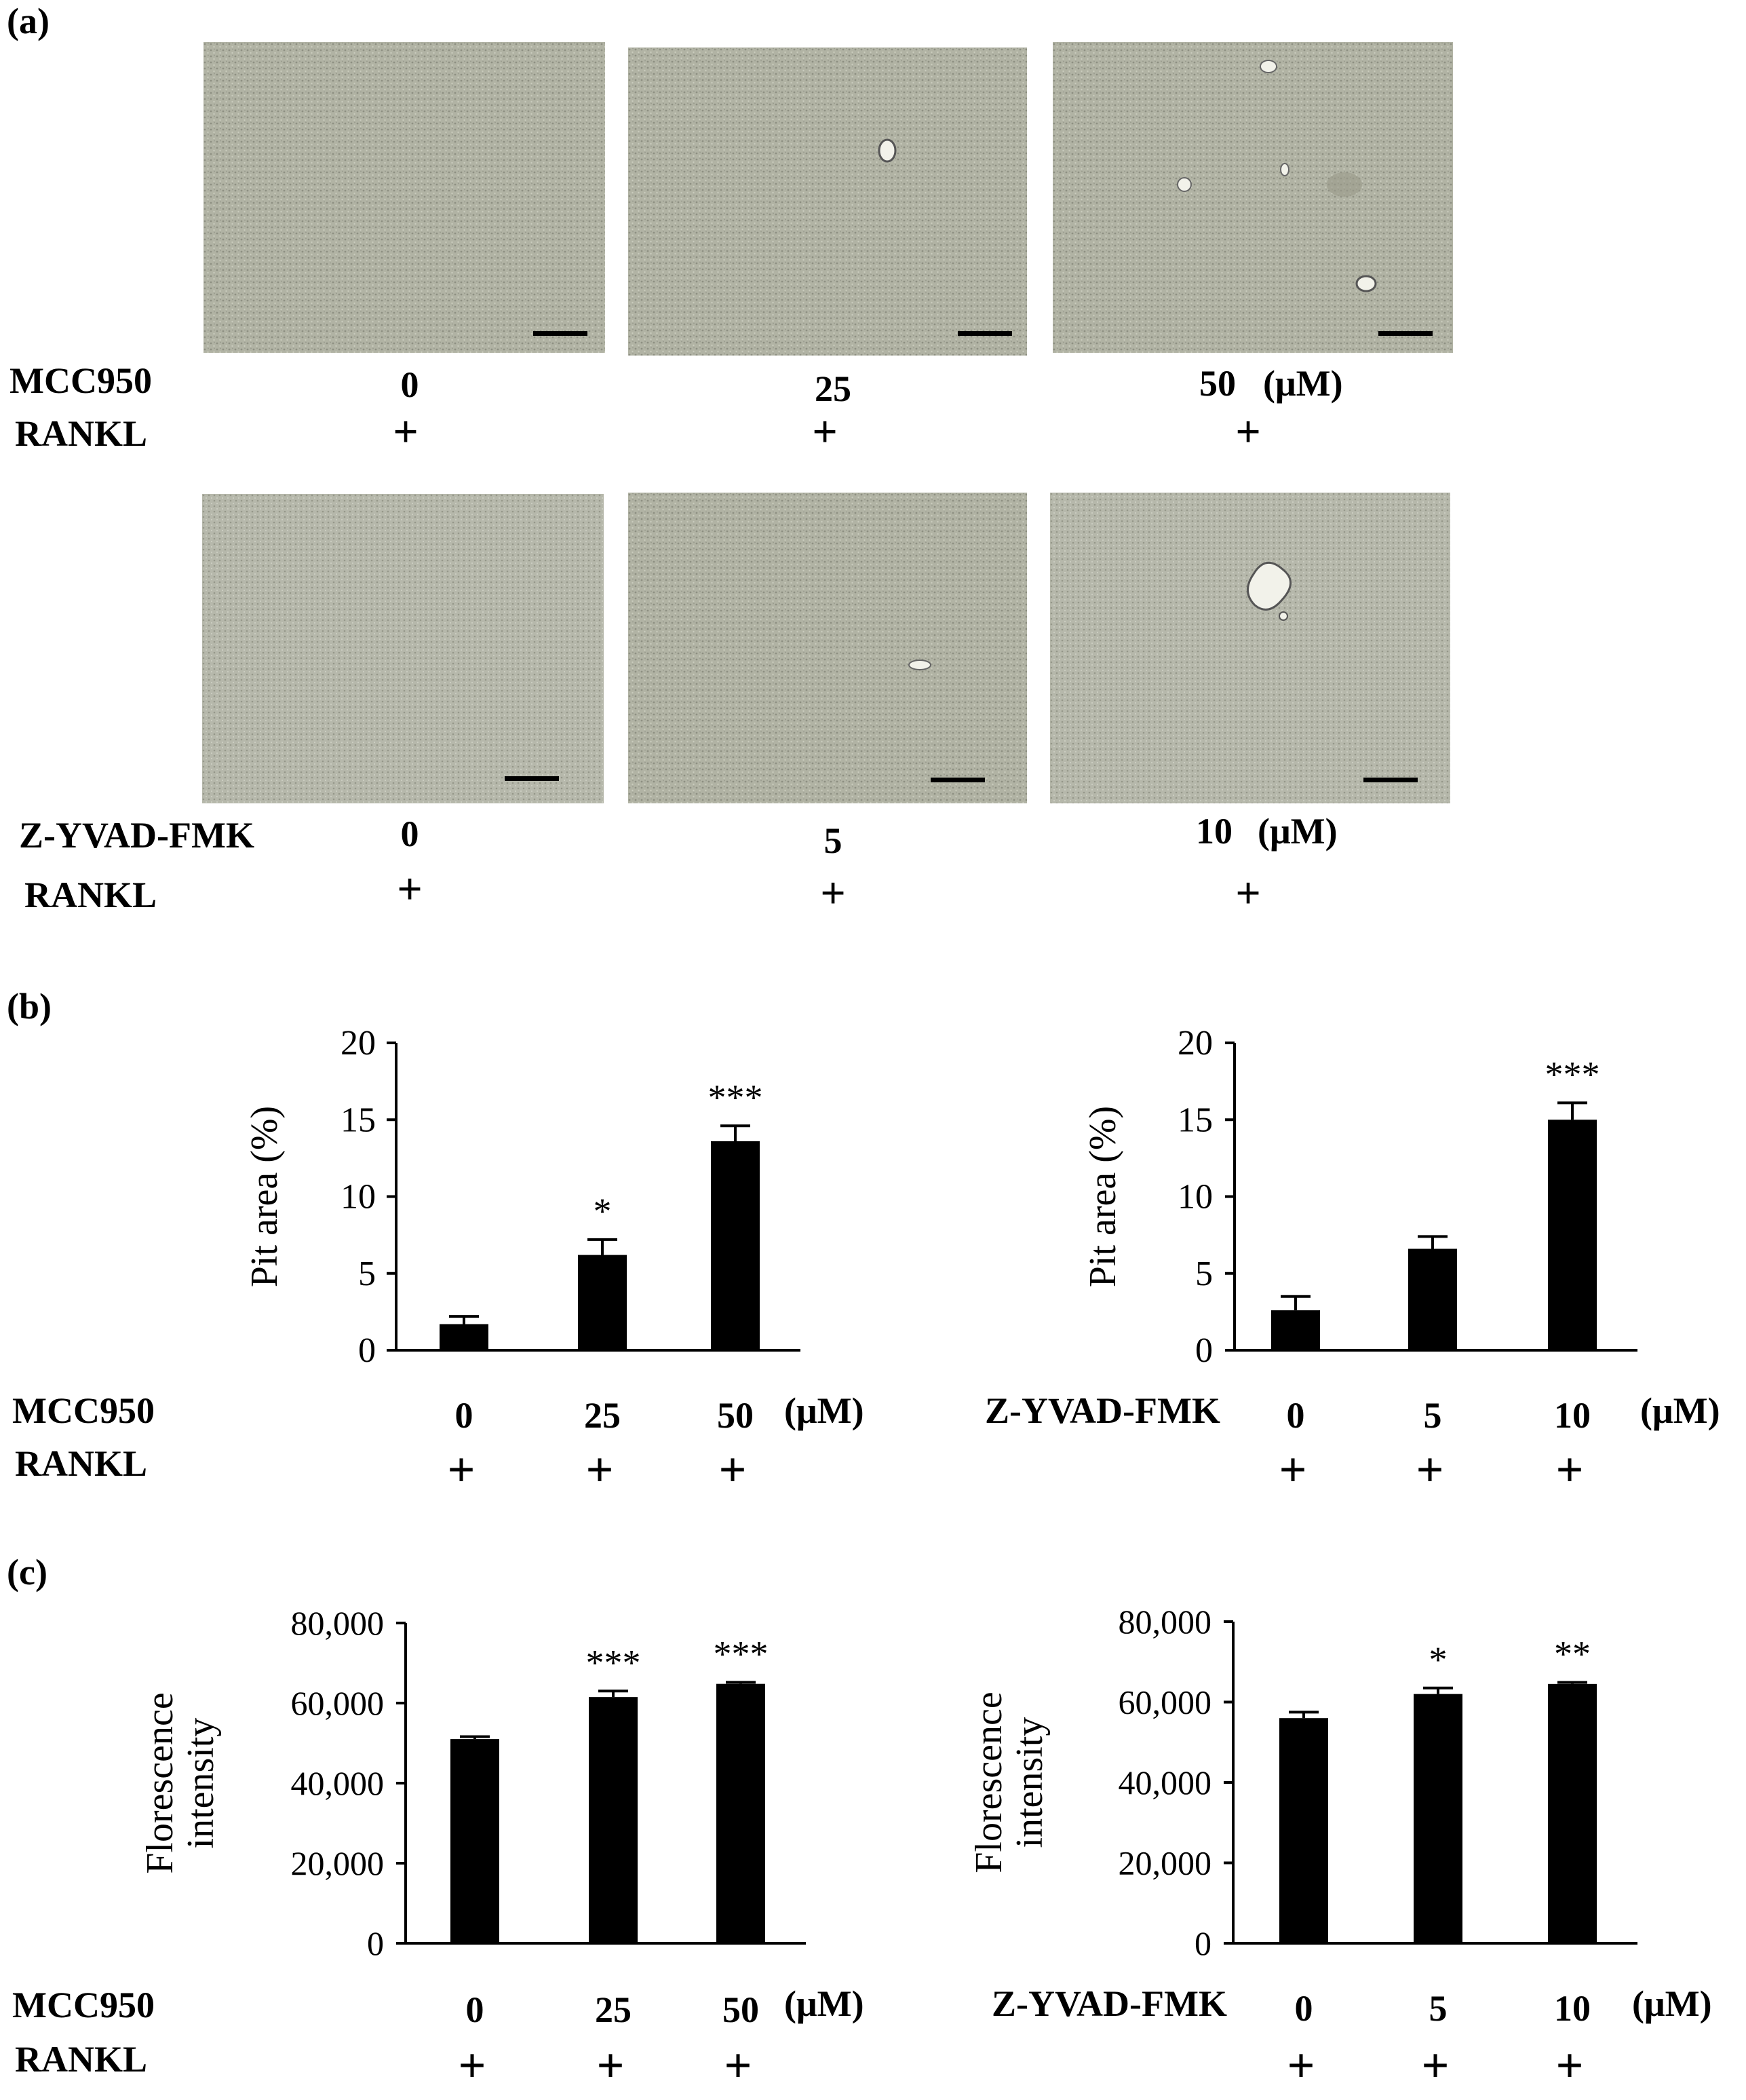  I want to click on y-tick-label: 20, so click(1196, 1043).